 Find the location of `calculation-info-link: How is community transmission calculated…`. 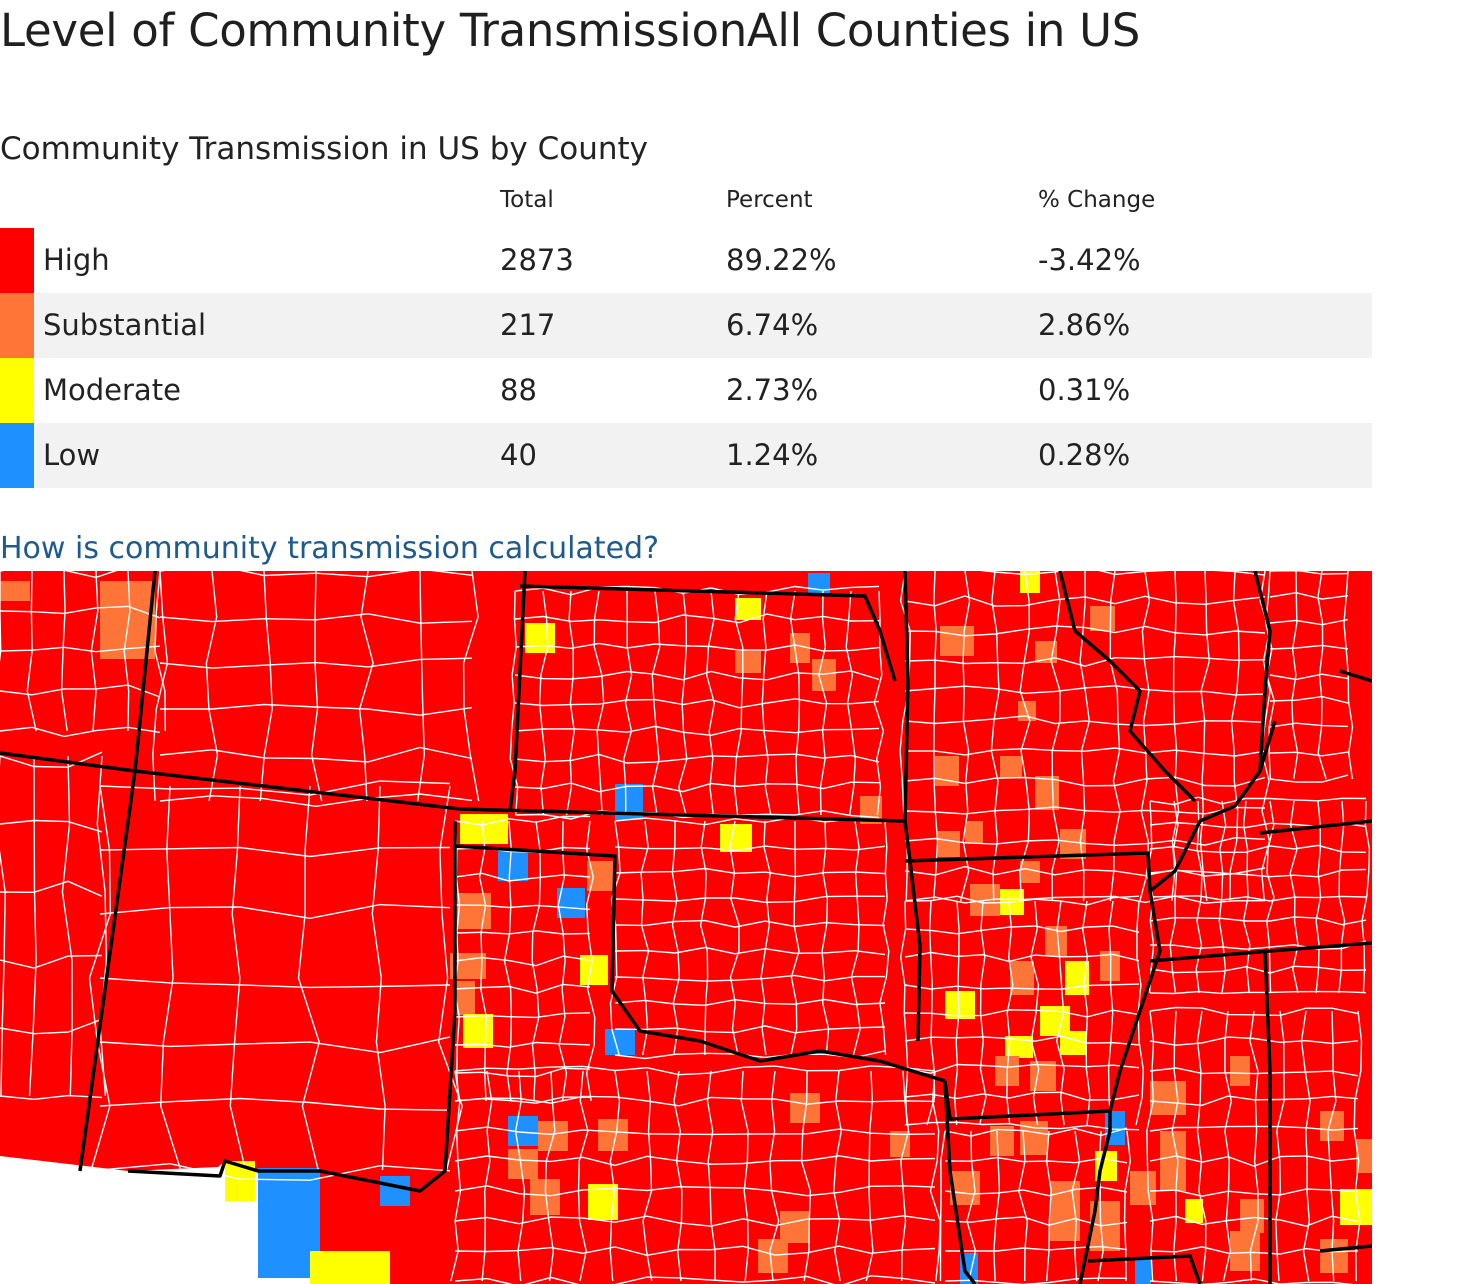

calculation-info-link: How is community transmission calculated… is located at coordinates (330, 548).